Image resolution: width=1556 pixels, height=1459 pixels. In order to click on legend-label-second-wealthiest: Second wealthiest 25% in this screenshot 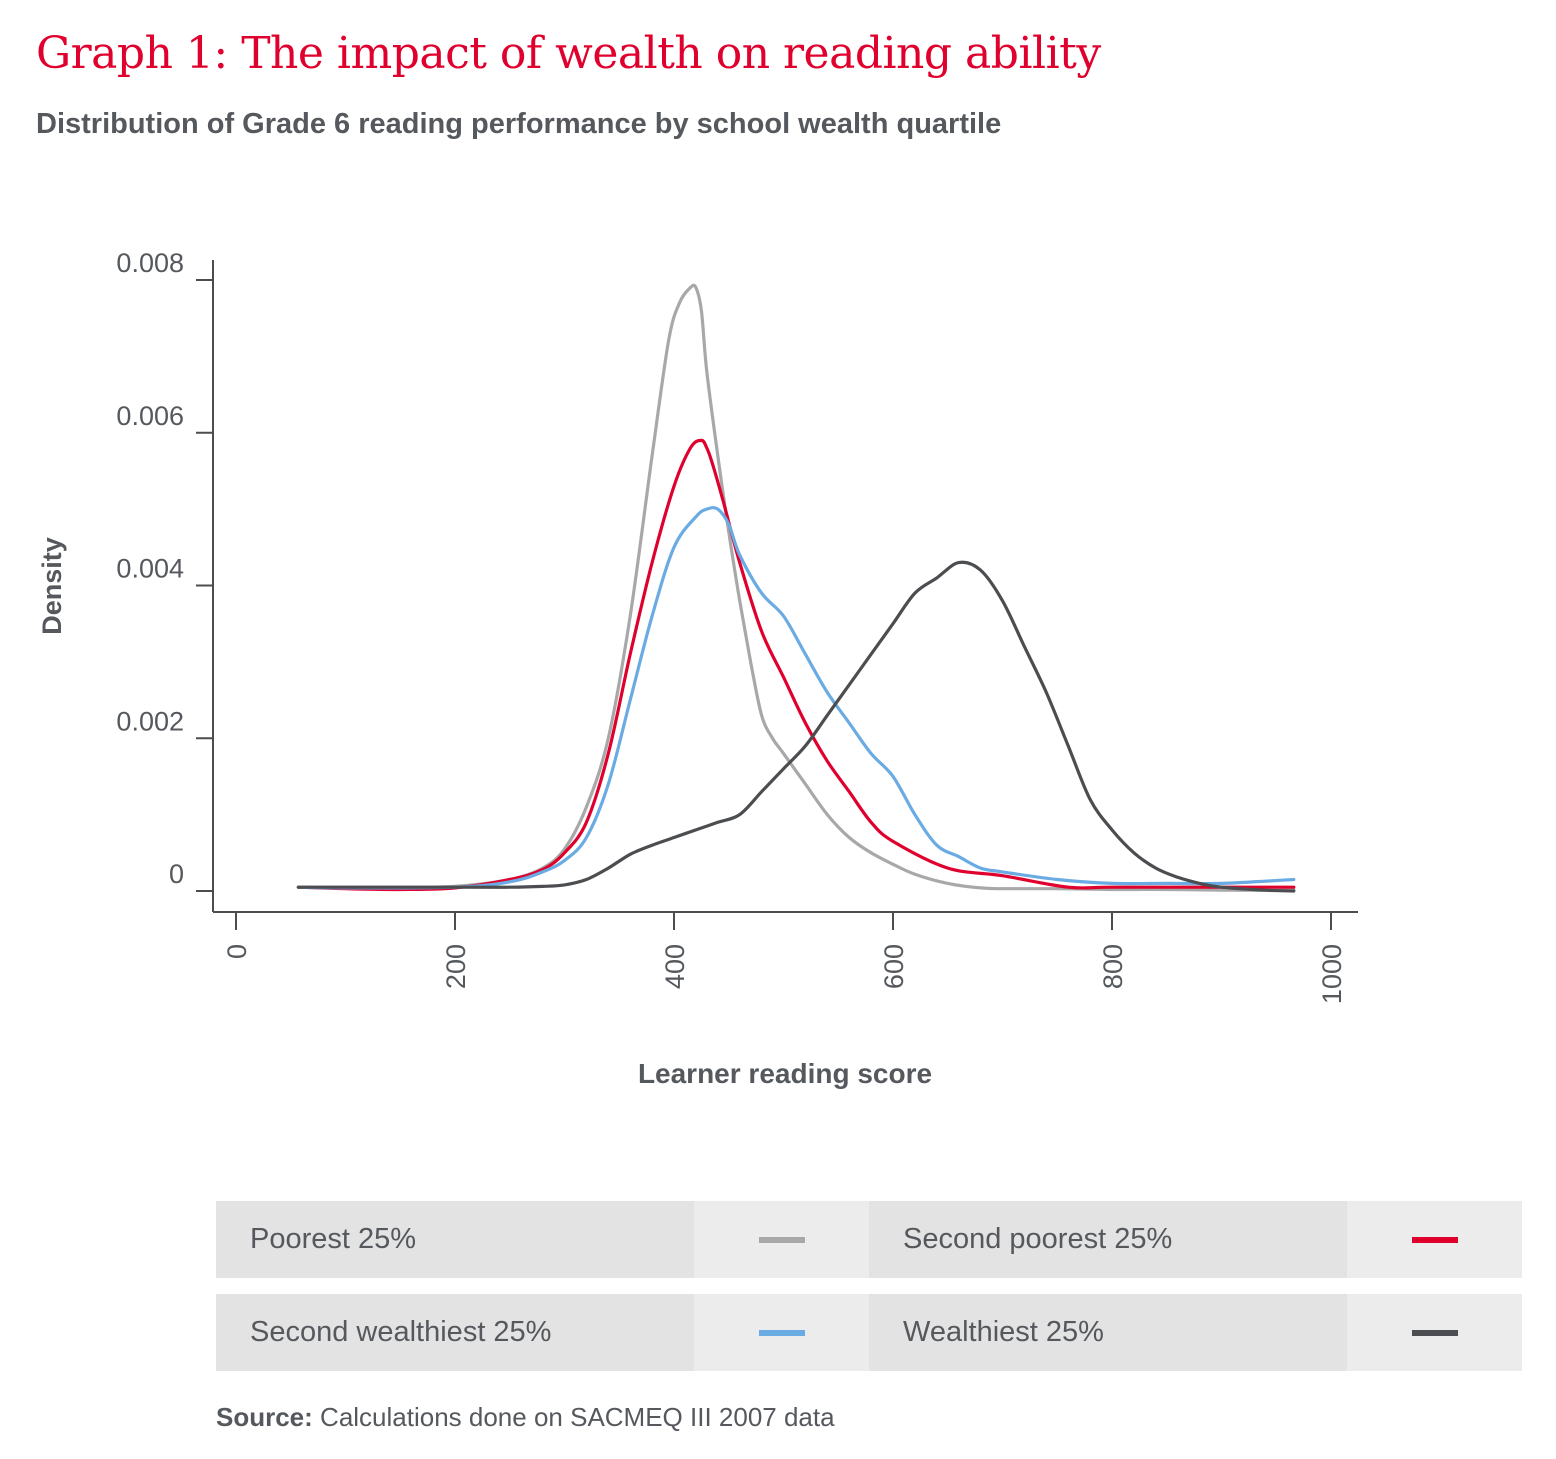, I will do `click(455, 1332)`.